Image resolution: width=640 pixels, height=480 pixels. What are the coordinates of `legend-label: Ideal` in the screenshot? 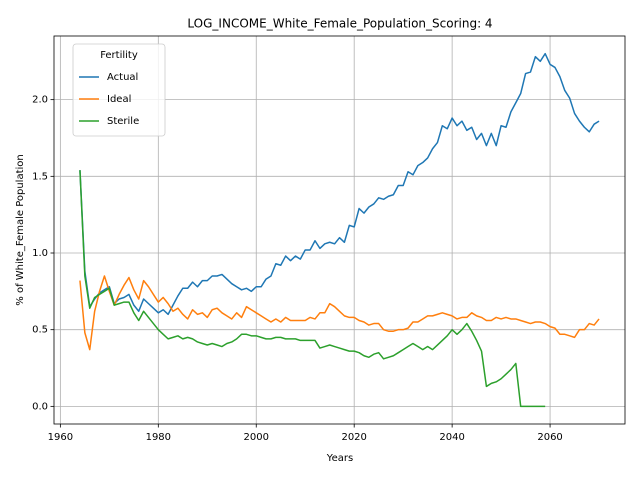 It's located at (119, 99).